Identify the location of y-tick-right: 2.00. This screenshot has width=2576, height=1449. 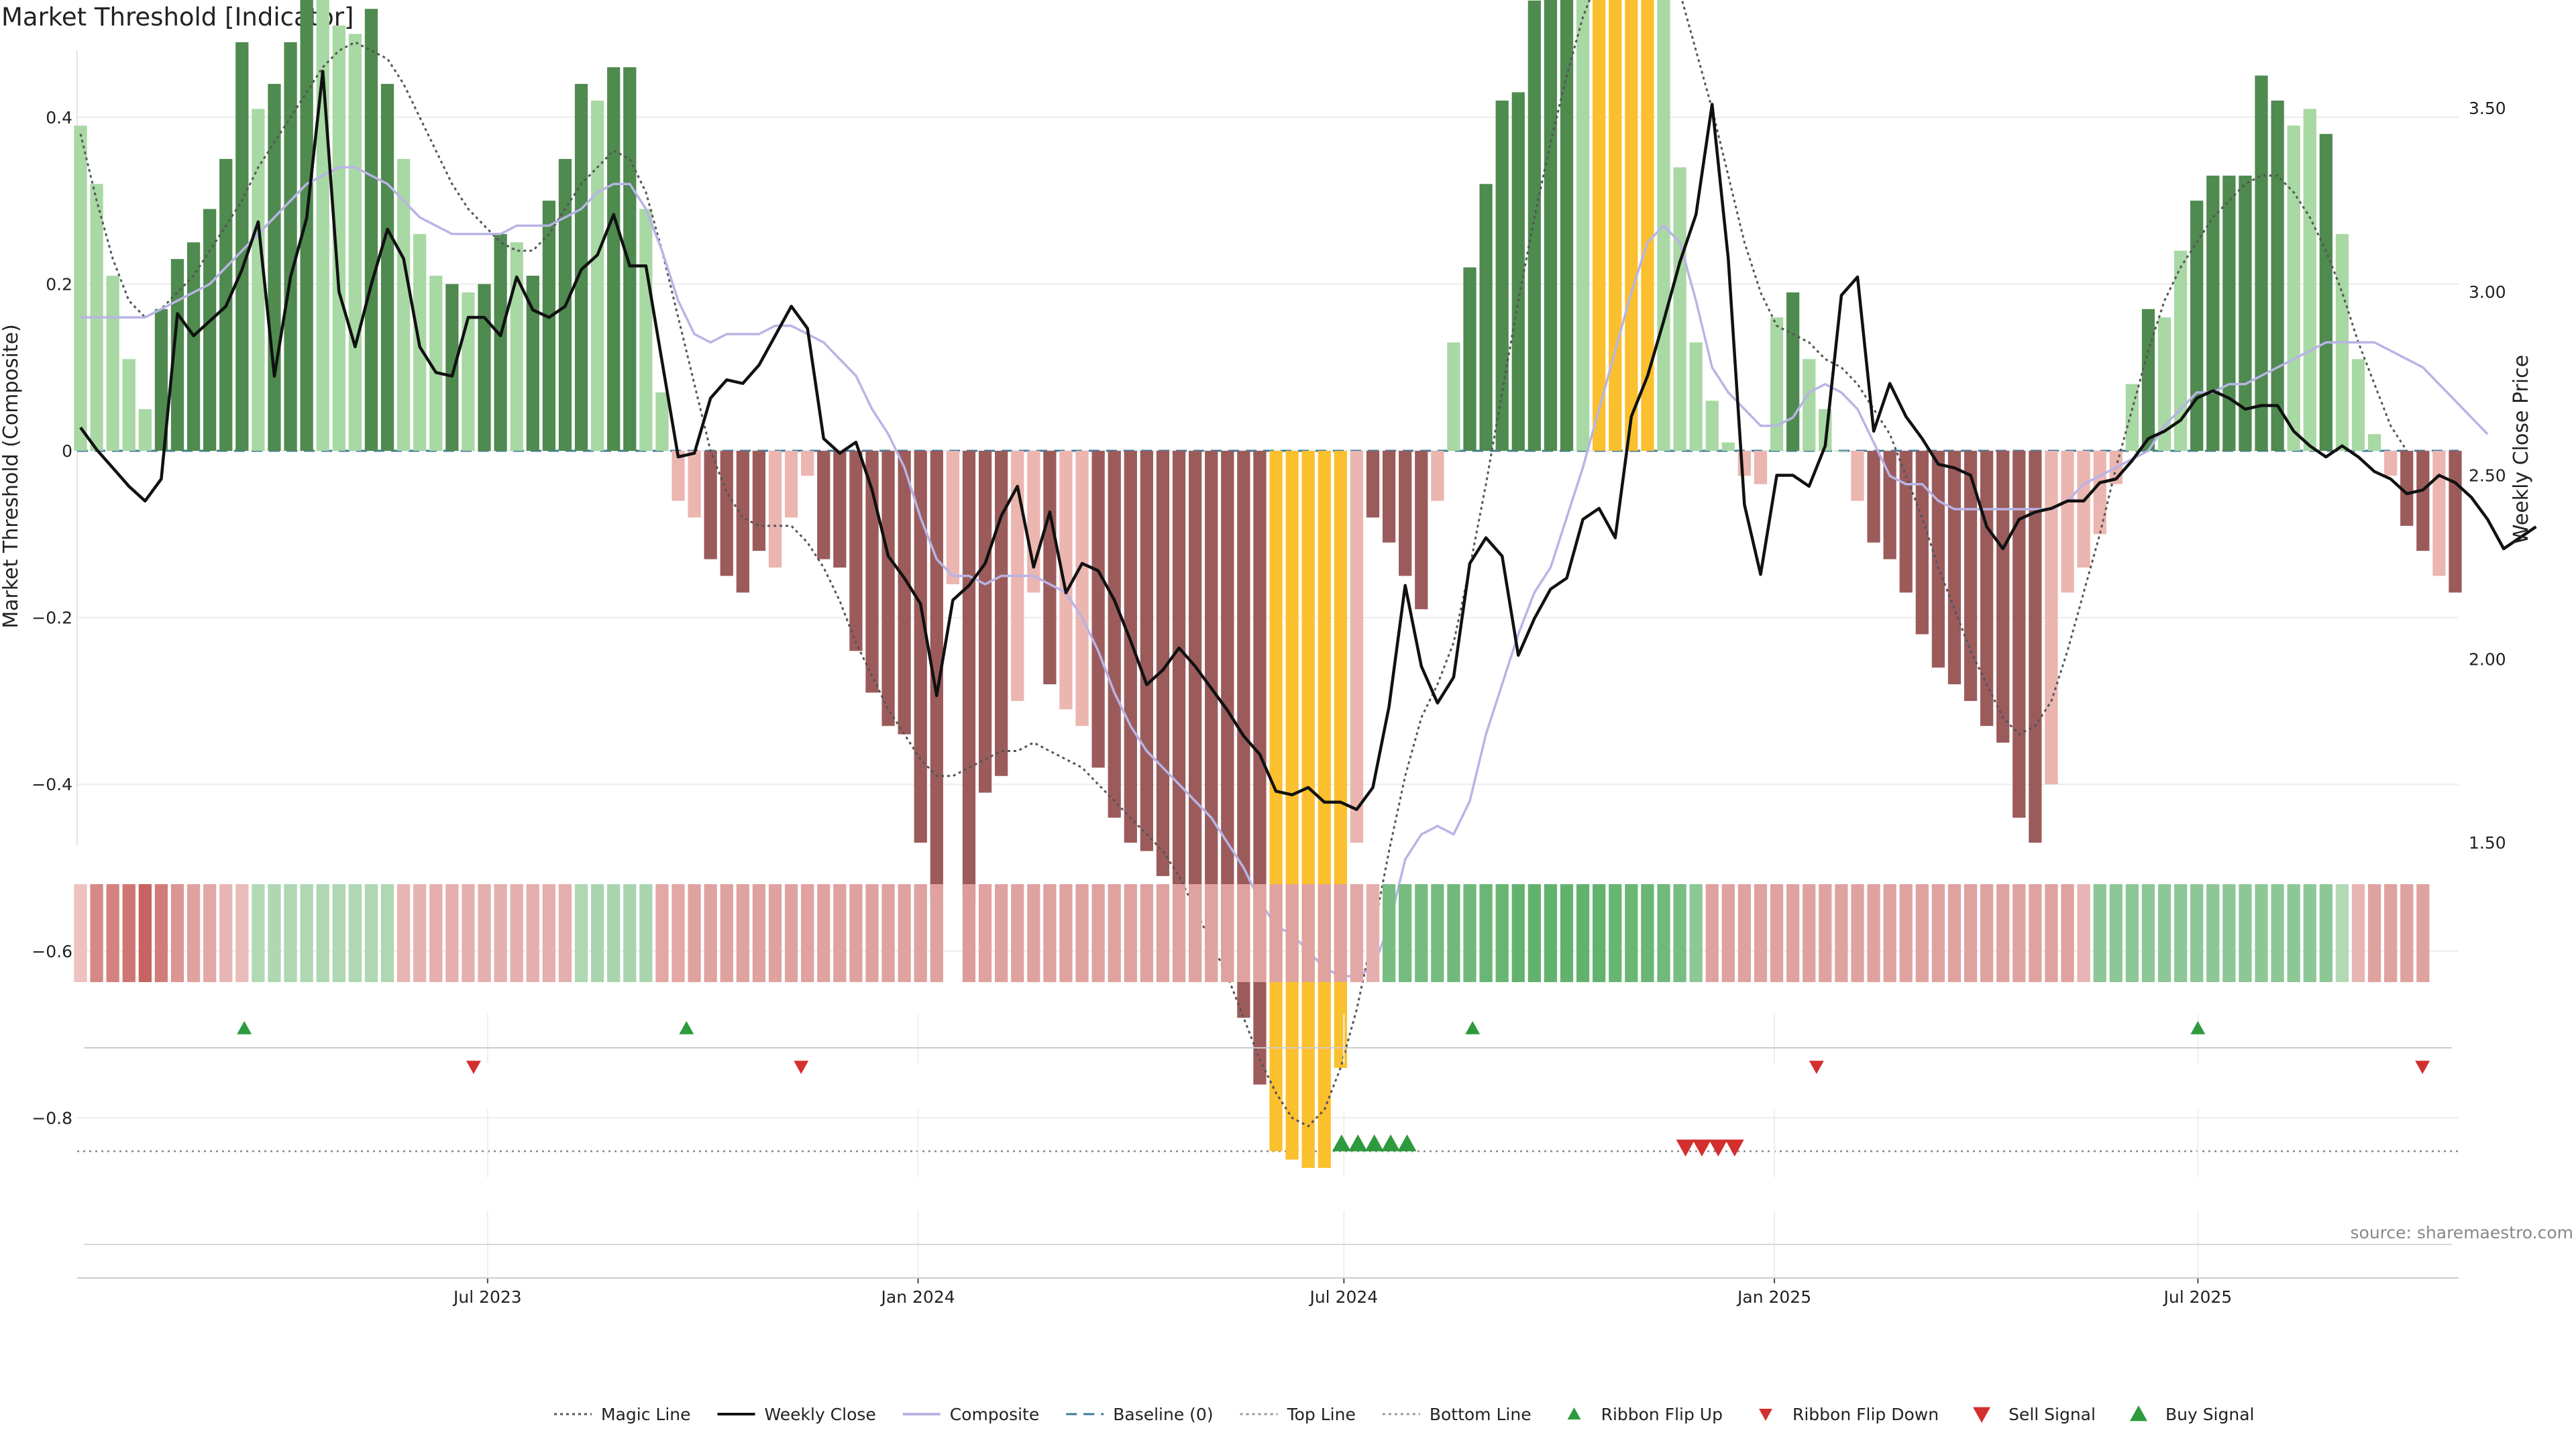
(2487, 659).